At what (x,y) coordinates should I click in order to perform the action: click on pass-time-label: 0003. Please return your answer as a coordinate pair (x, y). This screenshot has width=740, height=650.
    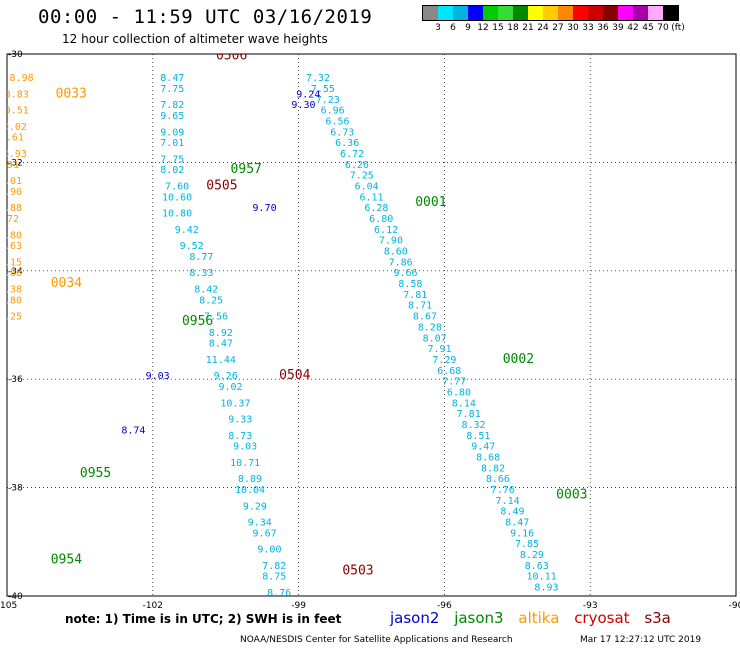
    Looking at the image, I should click on (571, 494).